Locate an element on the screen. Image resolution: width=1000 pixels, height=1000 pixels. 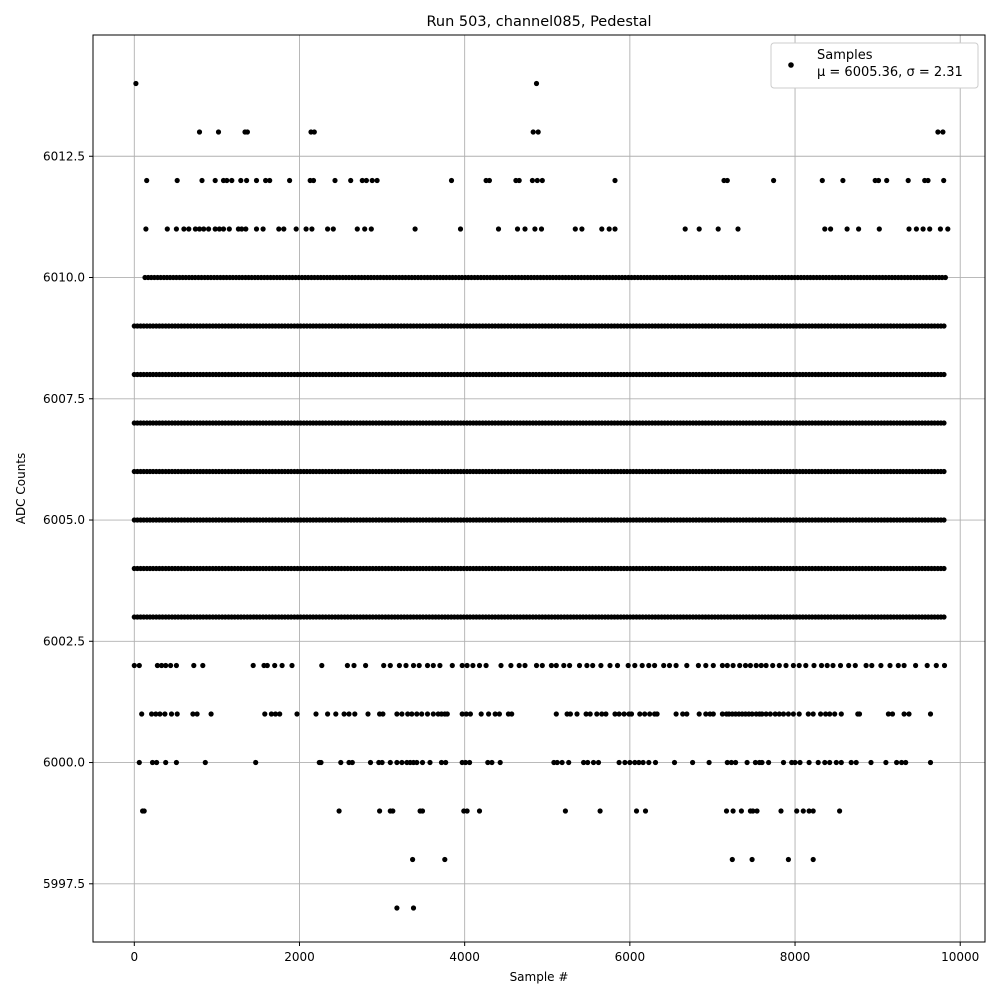
x-tick-label: 10000 is located at coordinates (960, 957).